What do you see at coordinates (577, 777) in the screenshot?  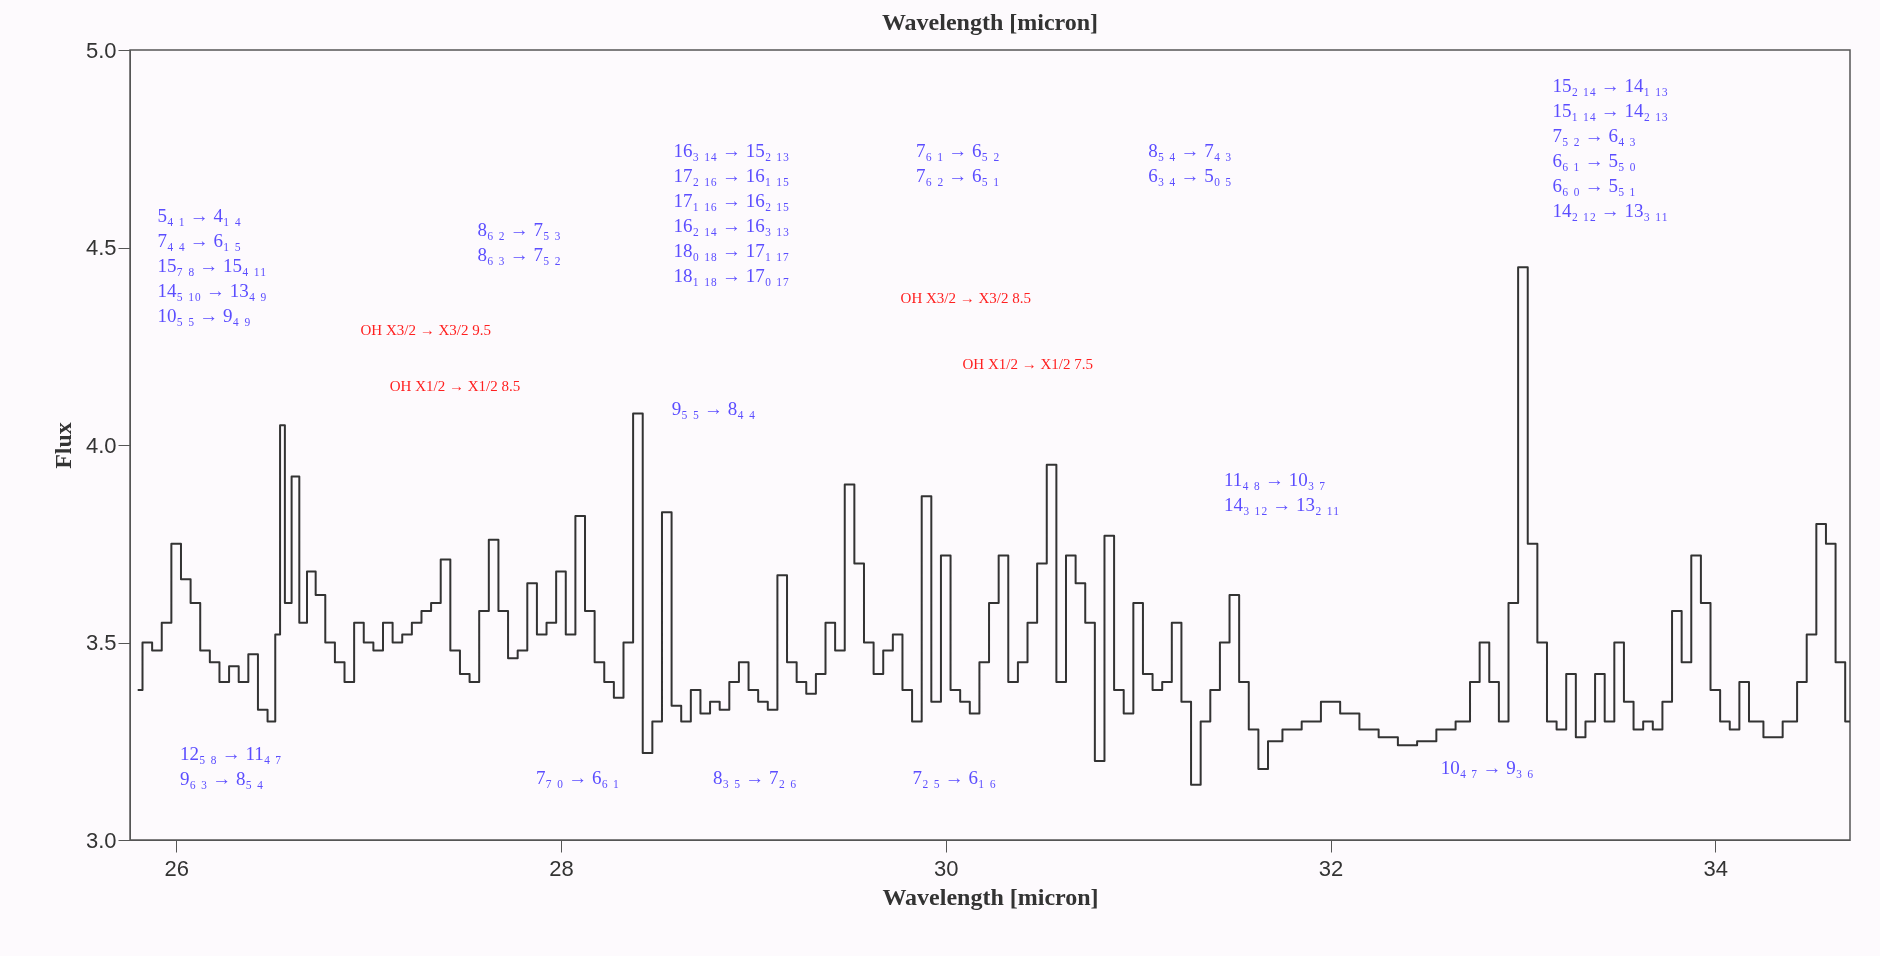 I see `annotation: 7₇ ₀ → 6₆ ₁` at bounding box center [577, 777].